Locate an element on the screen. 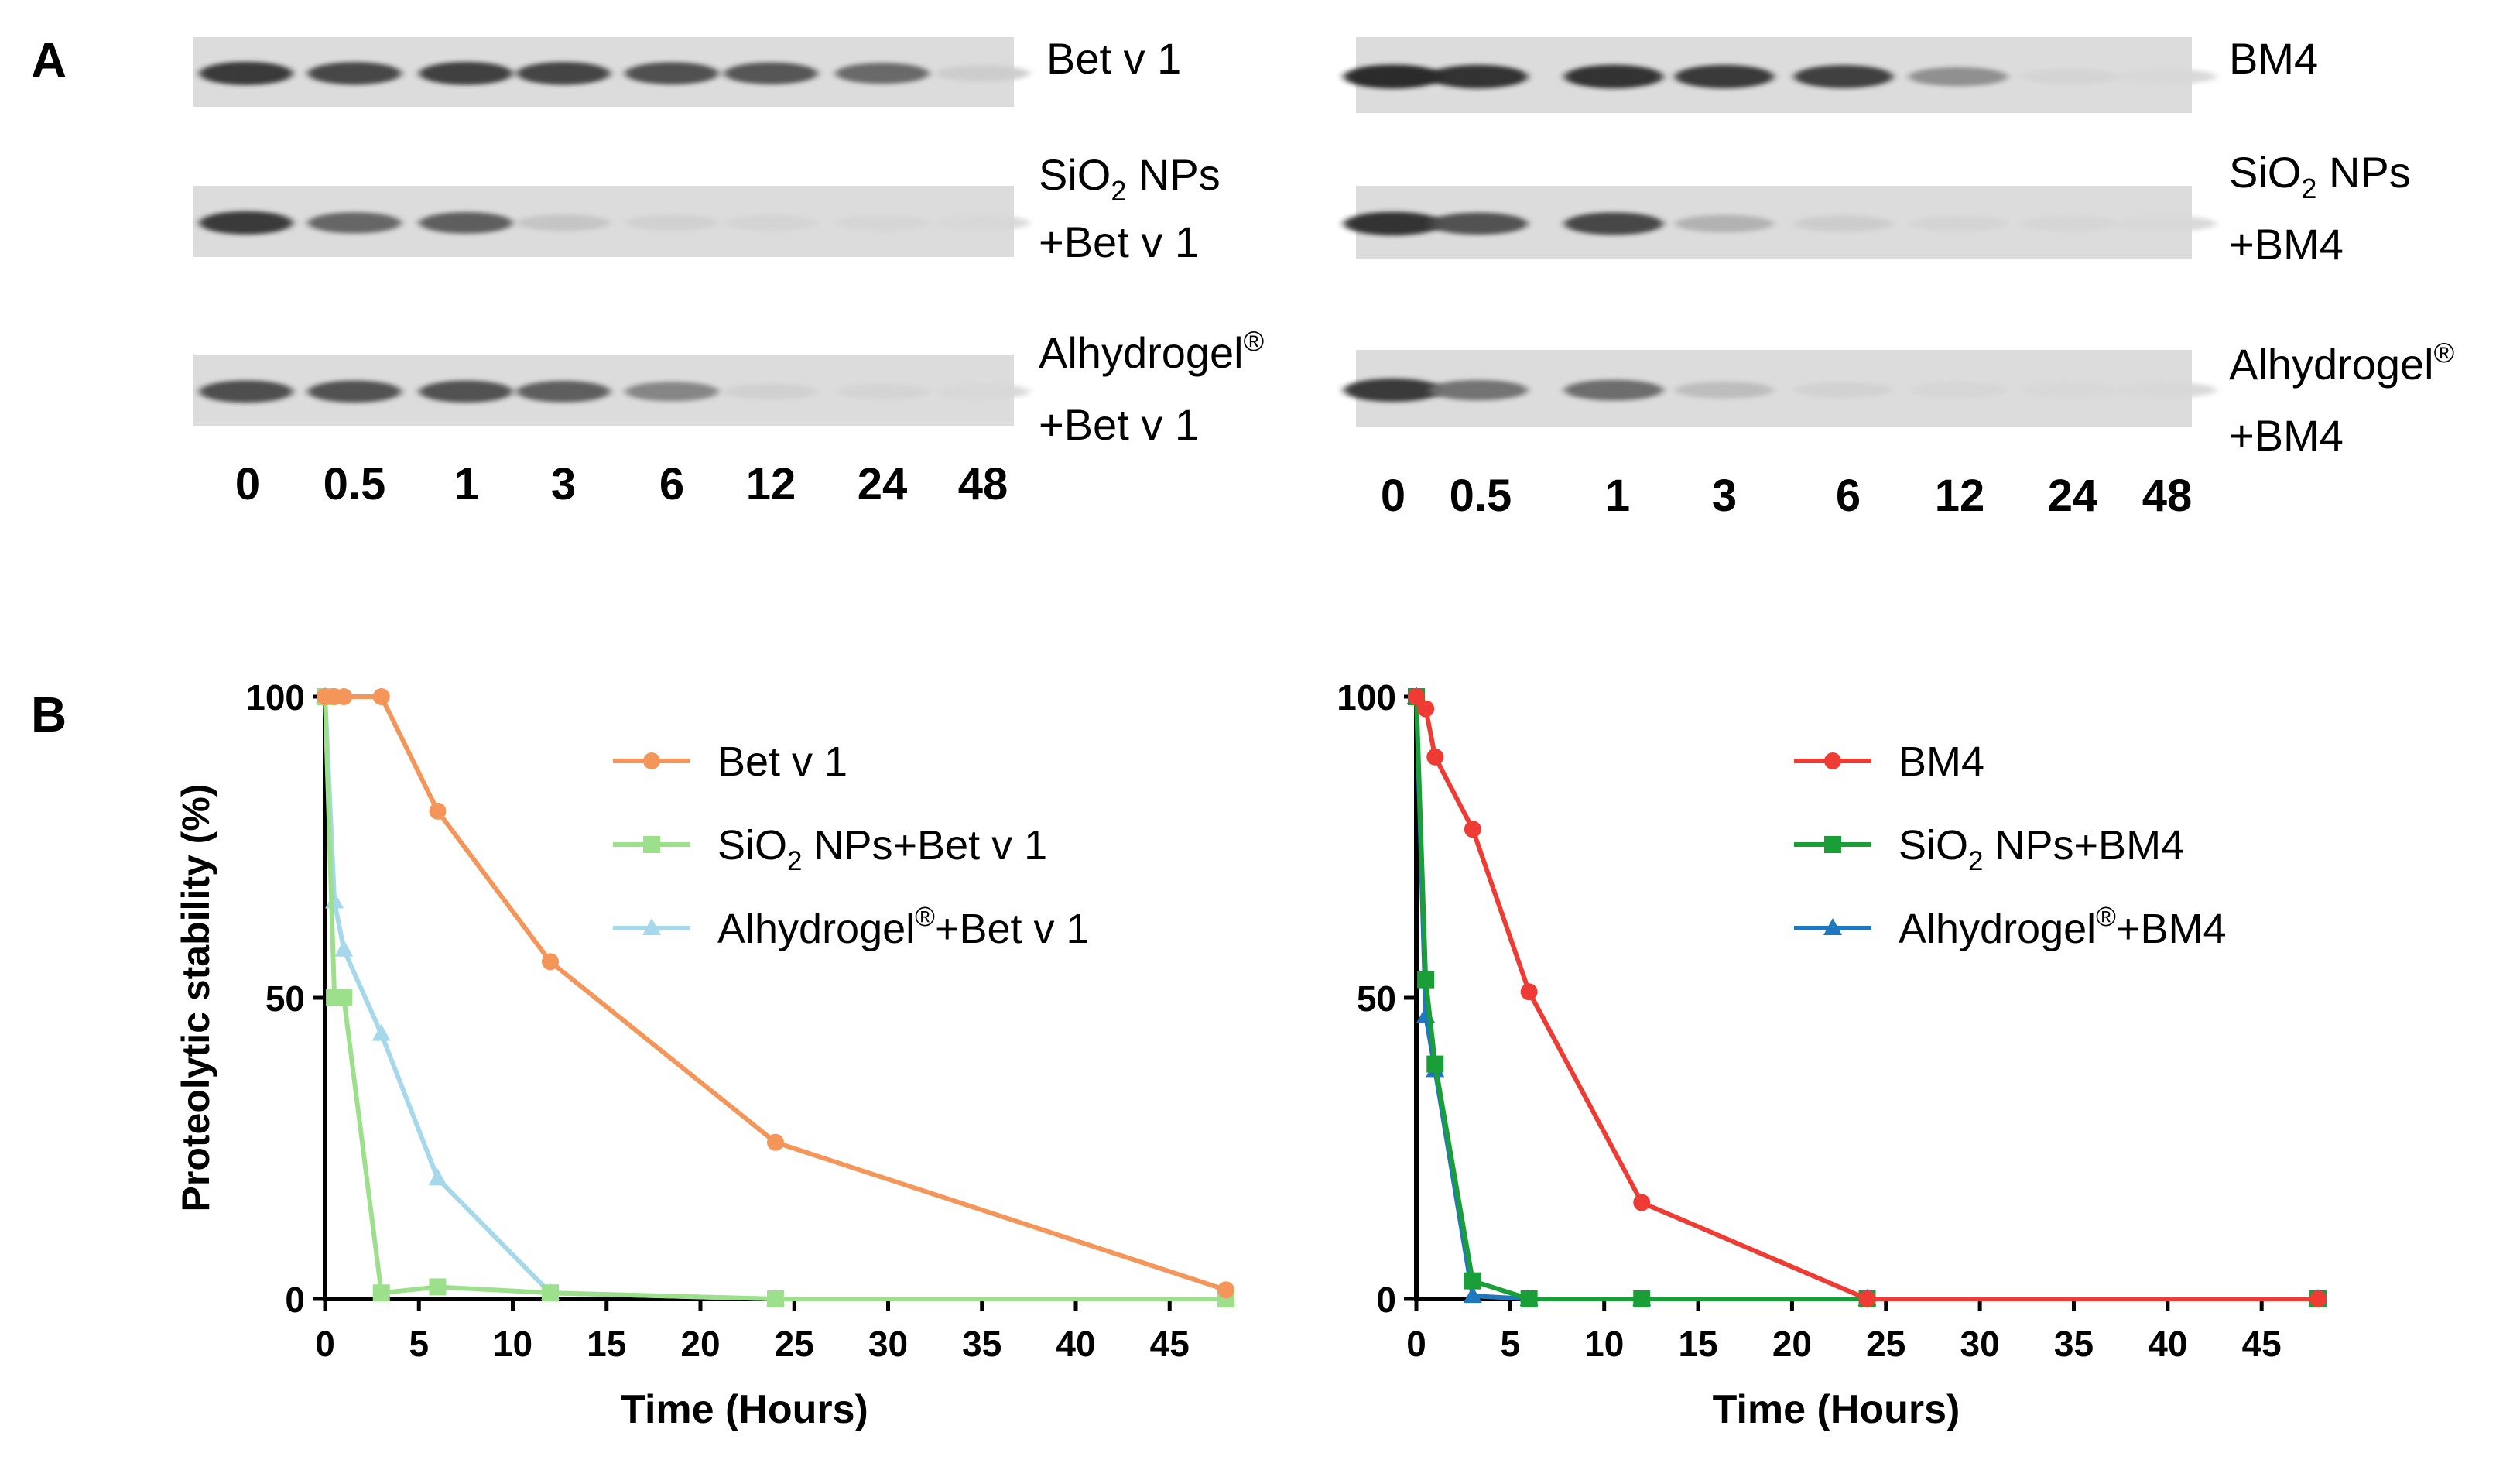 The height and width of the screenshot is (1470, 2520). y-tick-label: 100 is located at coordinates (1366, 697).